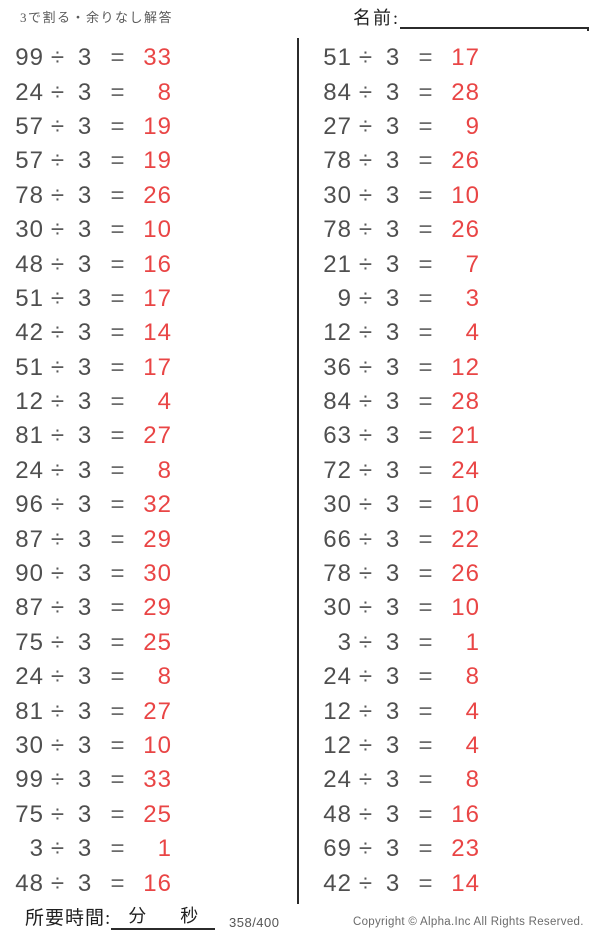 The image size is (600, 939). I want to click on dividend: 78, so click(337, 161).